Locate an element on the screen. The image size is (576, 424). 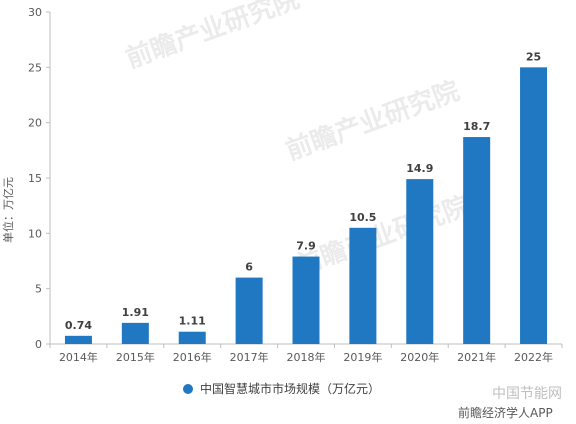
y-tick-label: 0 is located at coordinates (38, 344).